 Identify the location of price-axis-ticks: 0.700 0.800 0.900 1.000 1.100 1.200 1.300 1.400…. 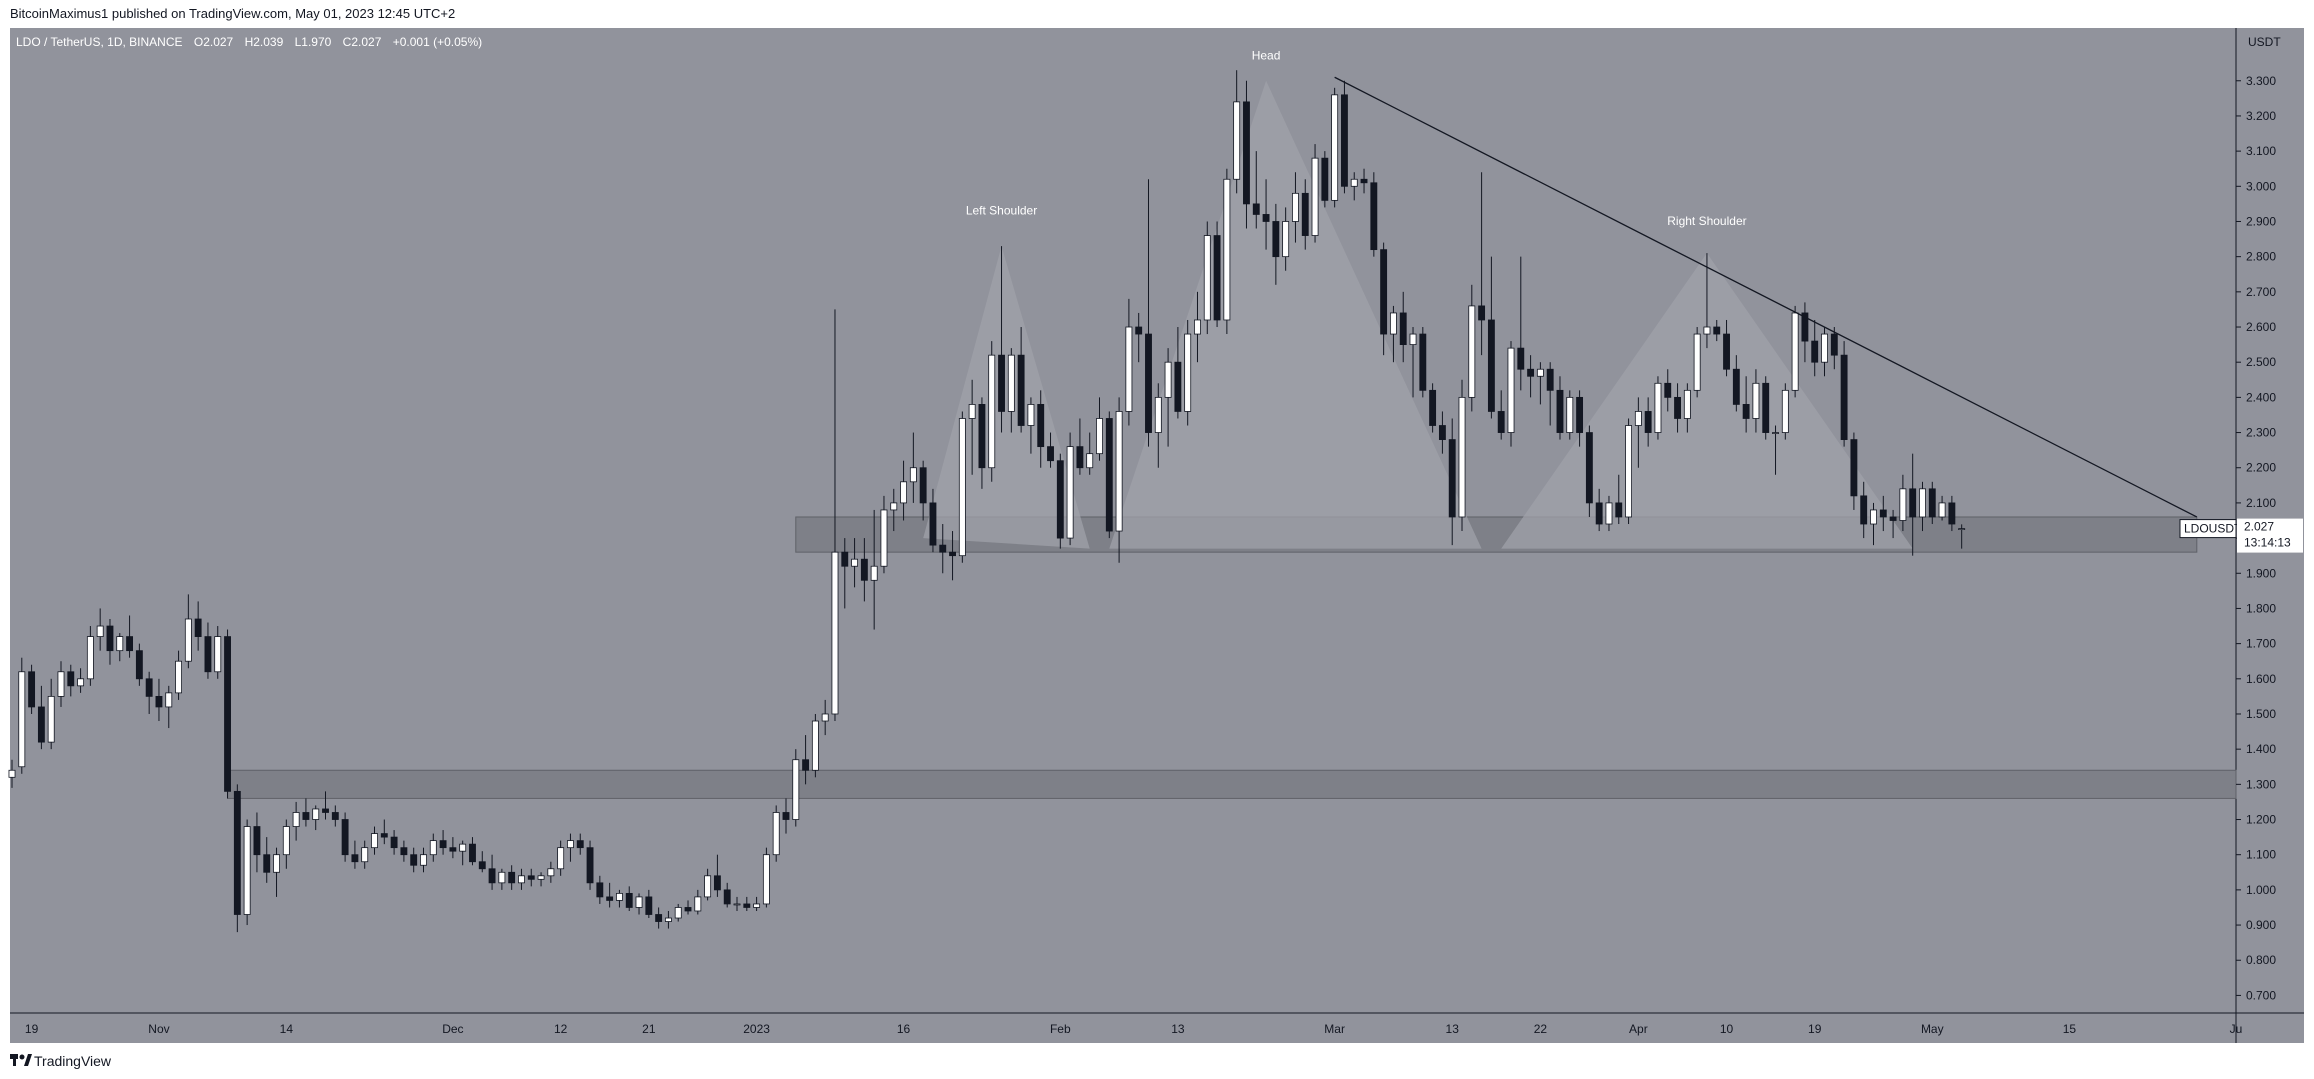
(2256, 538).